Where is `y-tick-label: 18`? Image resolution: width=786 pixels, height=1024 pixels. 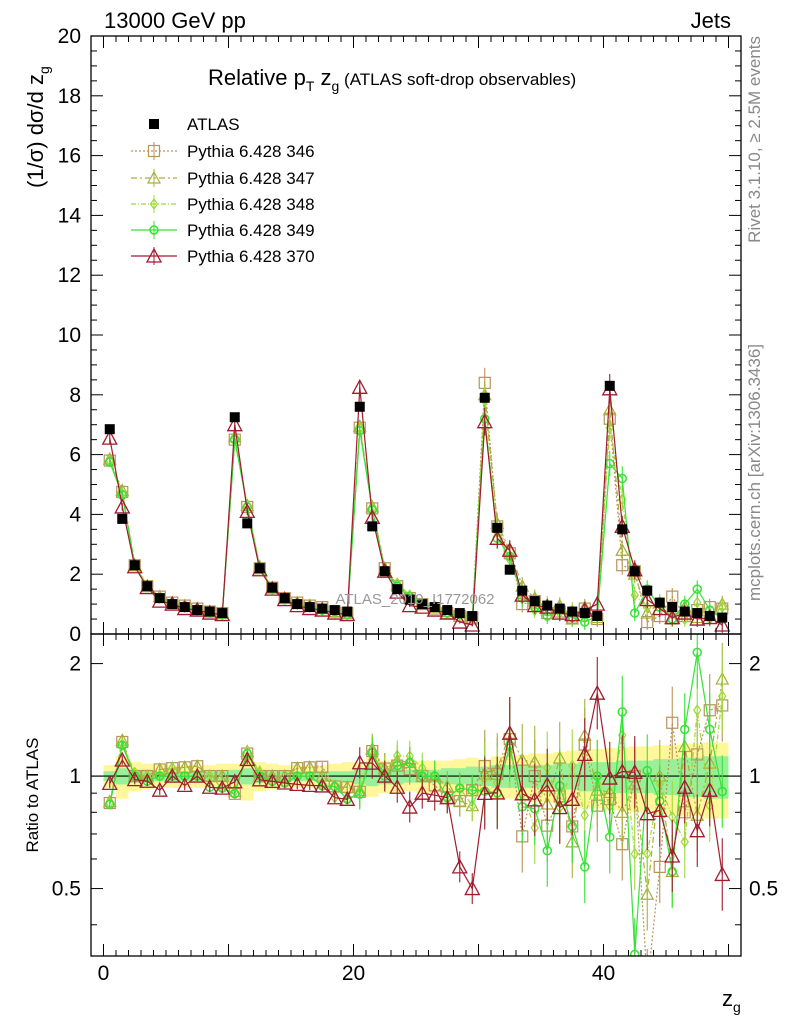
y-tick-label: 18 is located at coordinates (69, 96).